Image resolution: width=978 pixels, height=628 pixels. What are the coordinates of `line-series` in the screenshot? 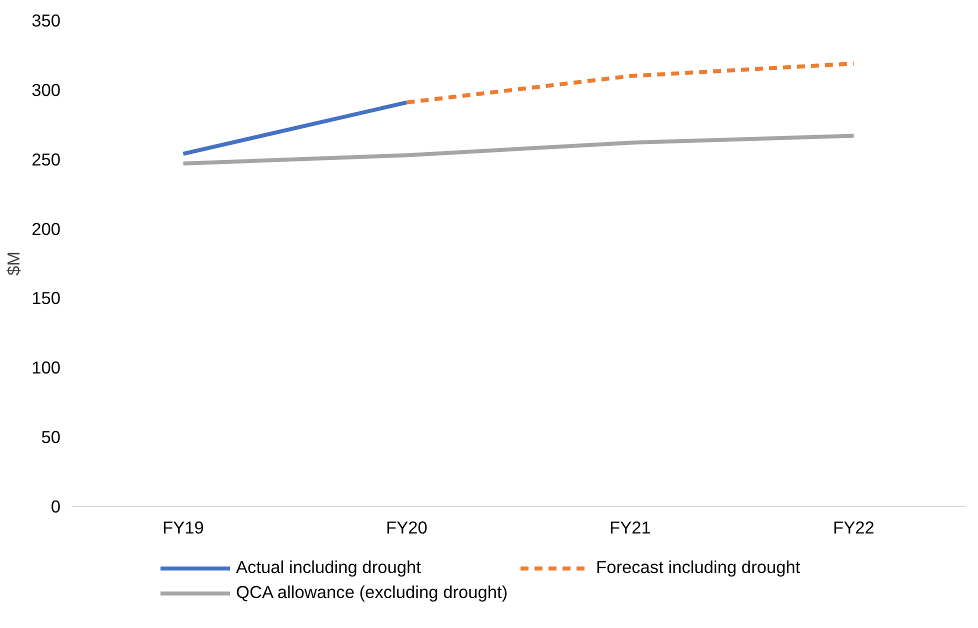 It's located at (518, 150).